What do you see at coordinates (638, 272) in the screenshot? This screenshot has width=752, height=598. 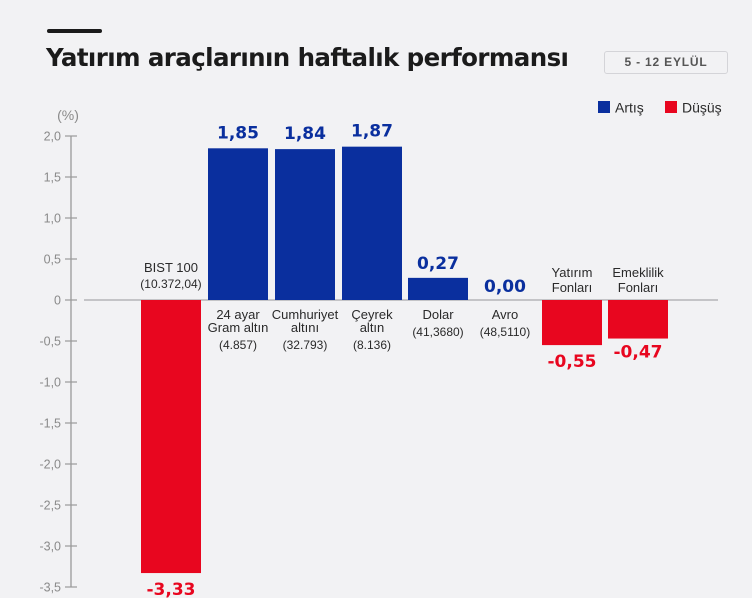 I see `category-label: Emeklilik` at bounding box center [638, 272].